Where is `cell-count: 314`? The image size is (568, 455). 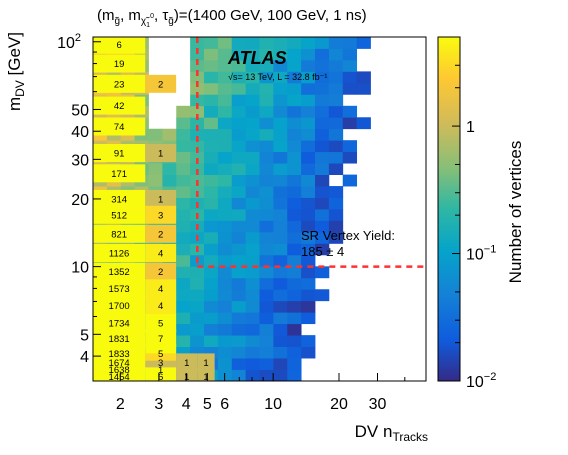 cell-count: 314 is located at coordinates (119, 199).